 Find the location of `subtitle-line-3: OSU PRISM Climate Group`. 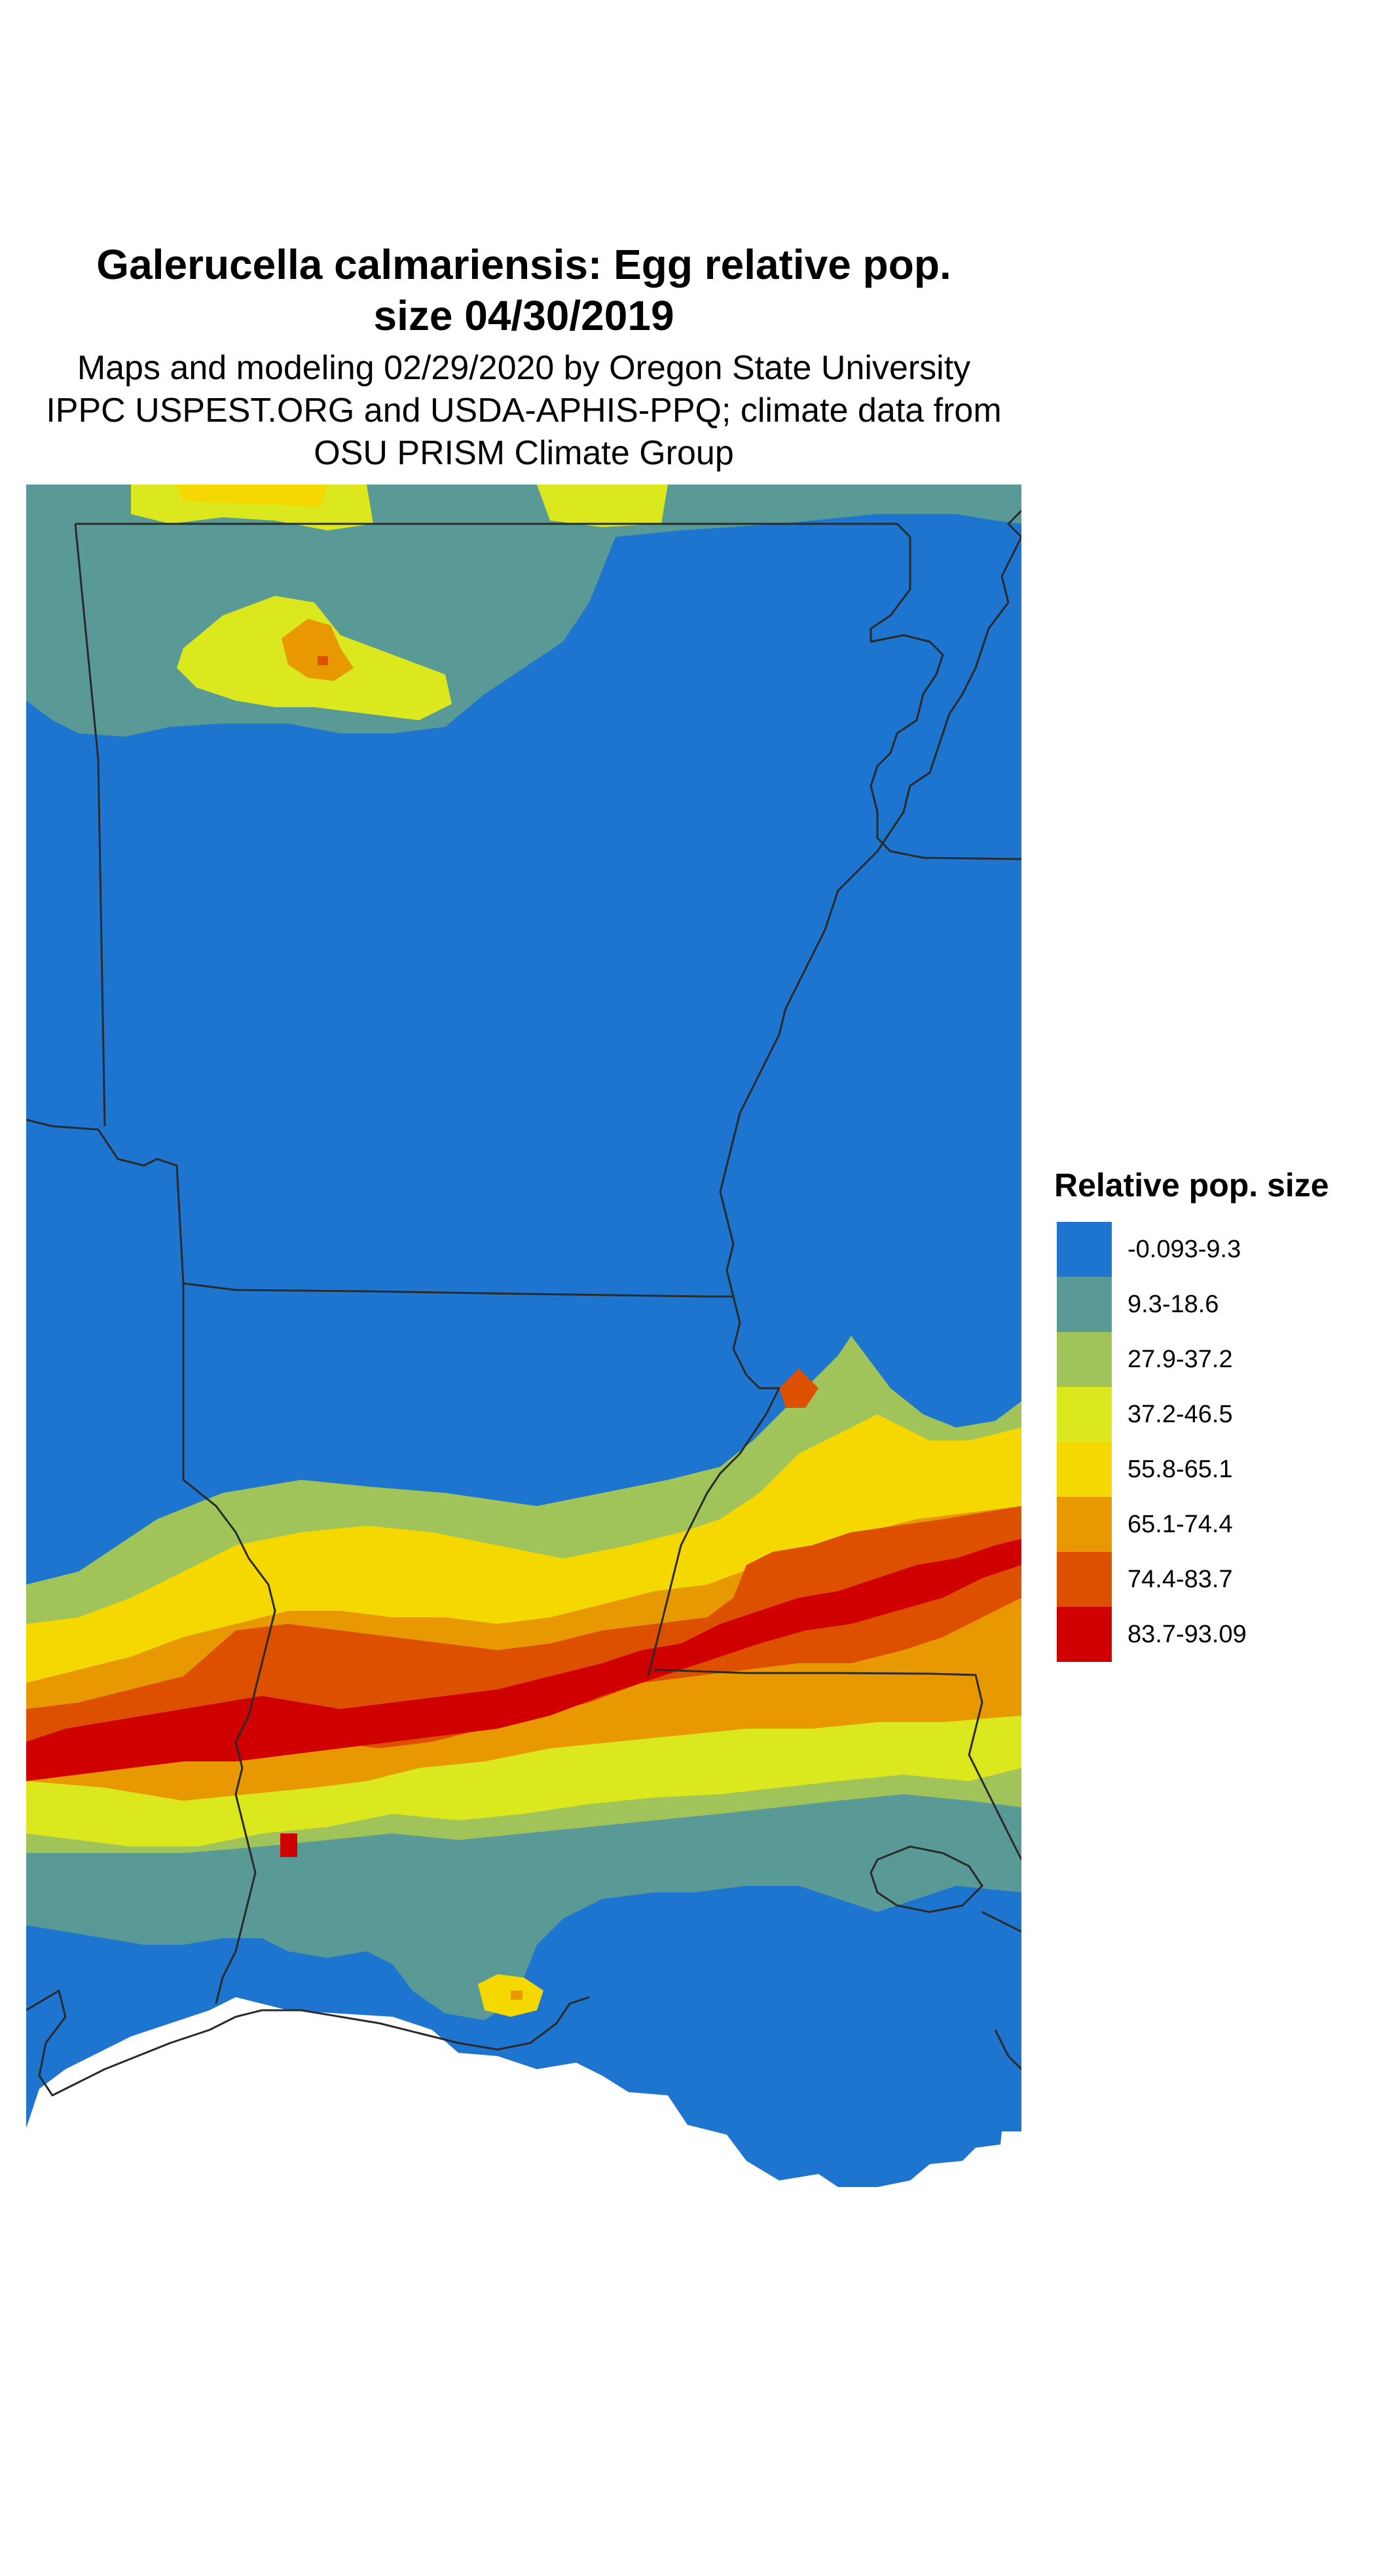

subtitle-line-3: OSU PRISM Climate Group is located at coordinates (524, 453).